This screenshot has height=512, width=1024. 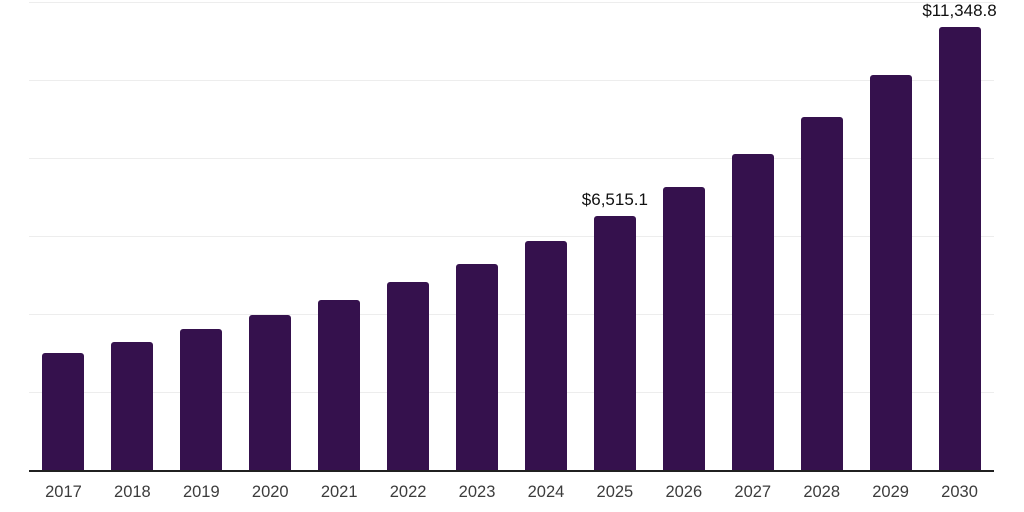 What do you see at coordinates (821, 293) in the screenshot?
I see `bar-2028` at bounding box center [821, 293].